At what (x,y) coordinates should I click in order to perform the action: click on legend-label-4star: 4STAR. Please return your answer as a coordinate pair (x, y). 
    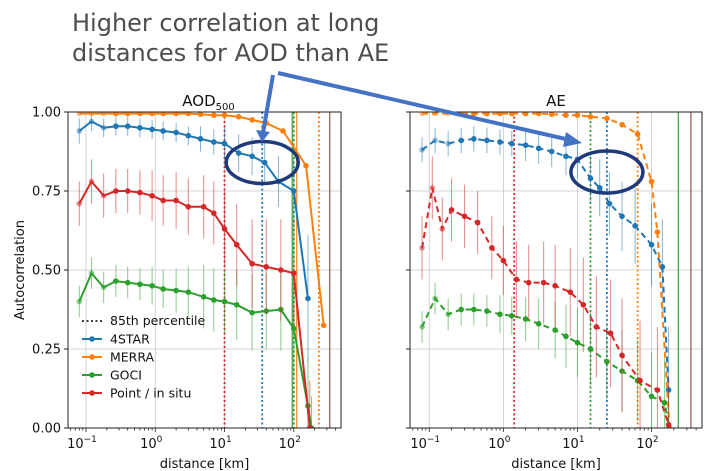
    Looking at the image, I should click on (130, 339).